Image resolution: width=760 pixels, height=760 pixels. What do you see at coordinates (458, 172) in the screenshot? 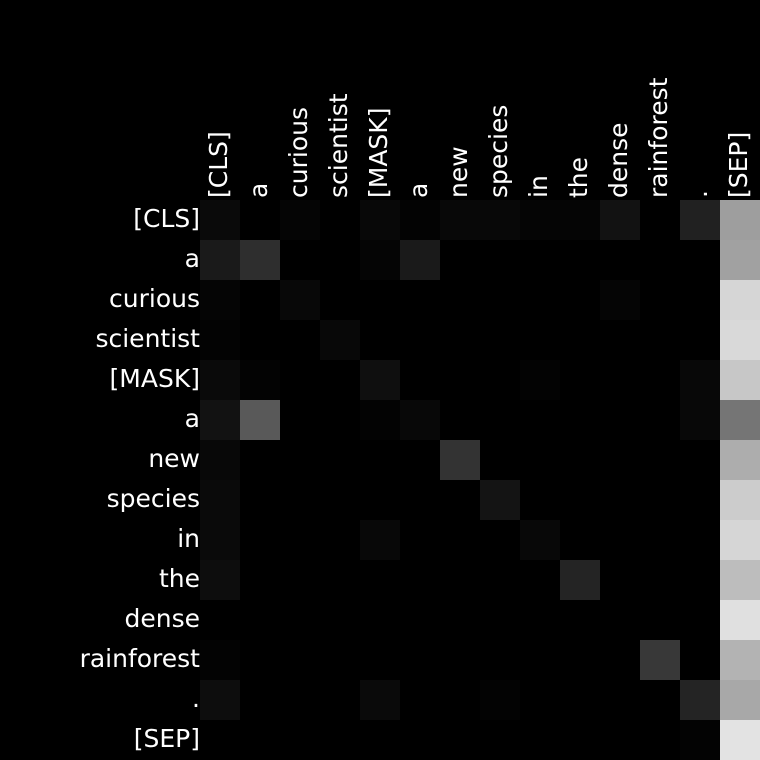
I see `x-tick-label: new` at bounding box center [458, 172].